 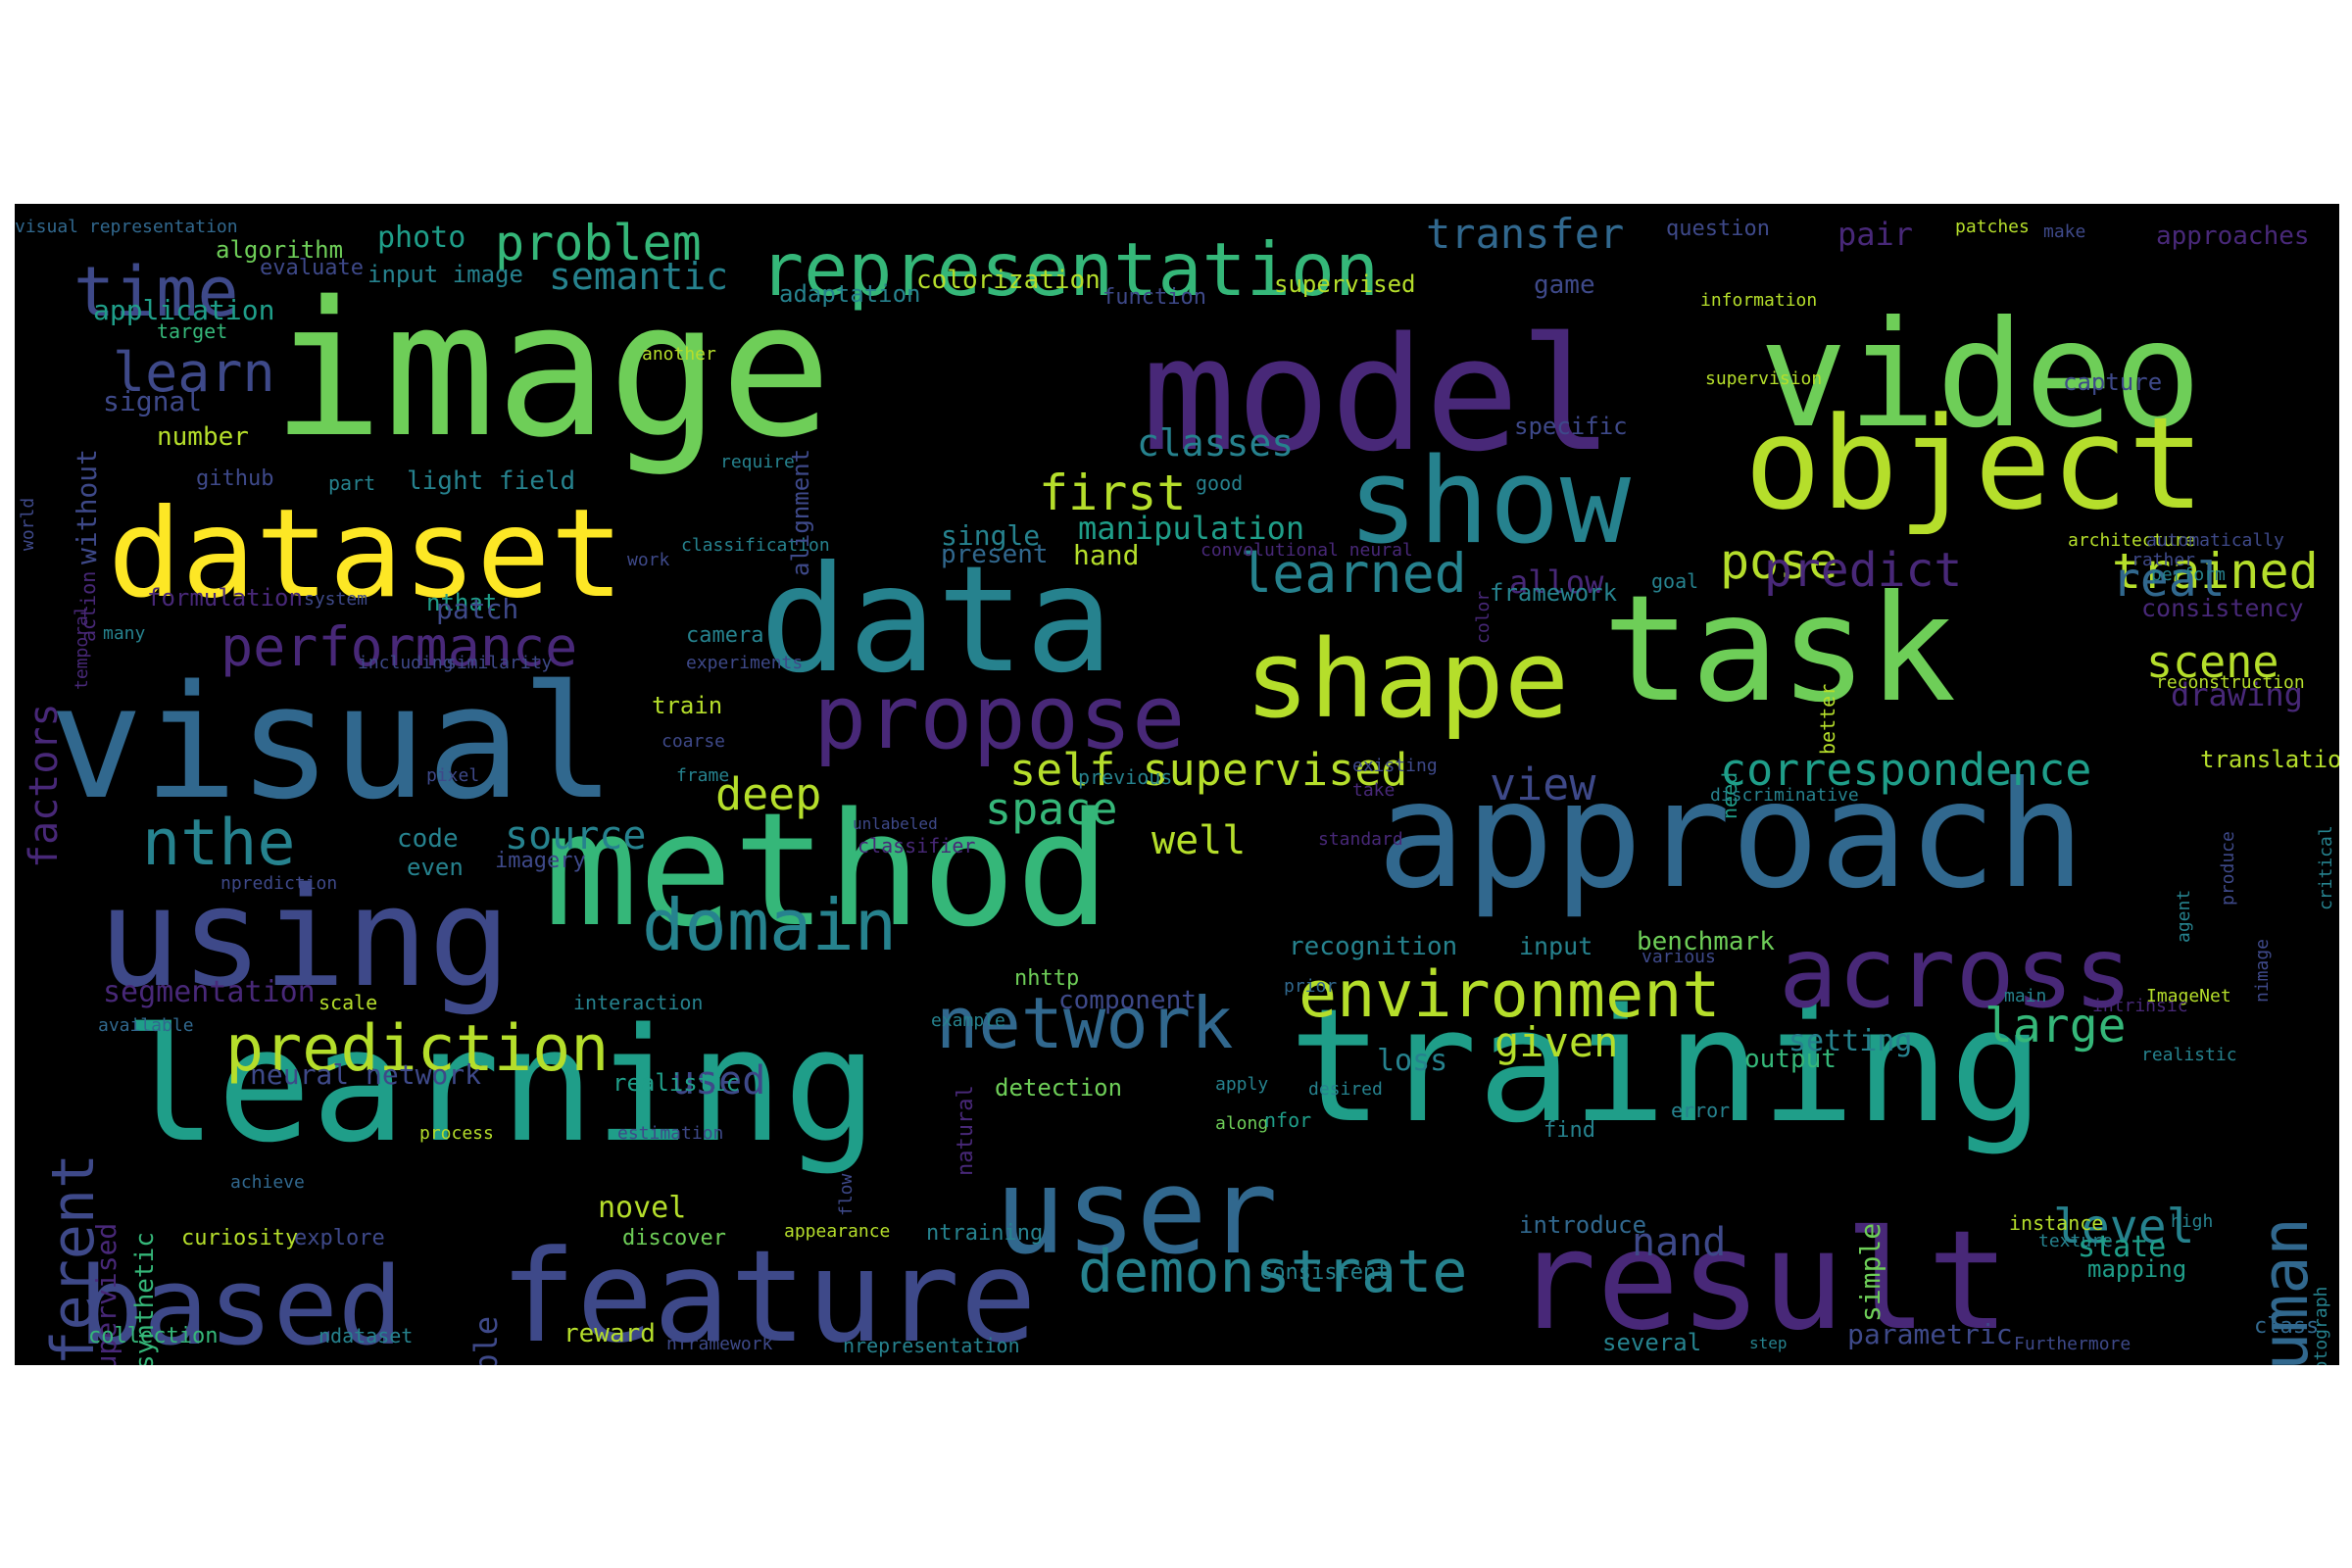 What do you see at coordinates (366, 554) in the screenshot?
I see `cloud-word: dataset` at bounding box center [366, 554].